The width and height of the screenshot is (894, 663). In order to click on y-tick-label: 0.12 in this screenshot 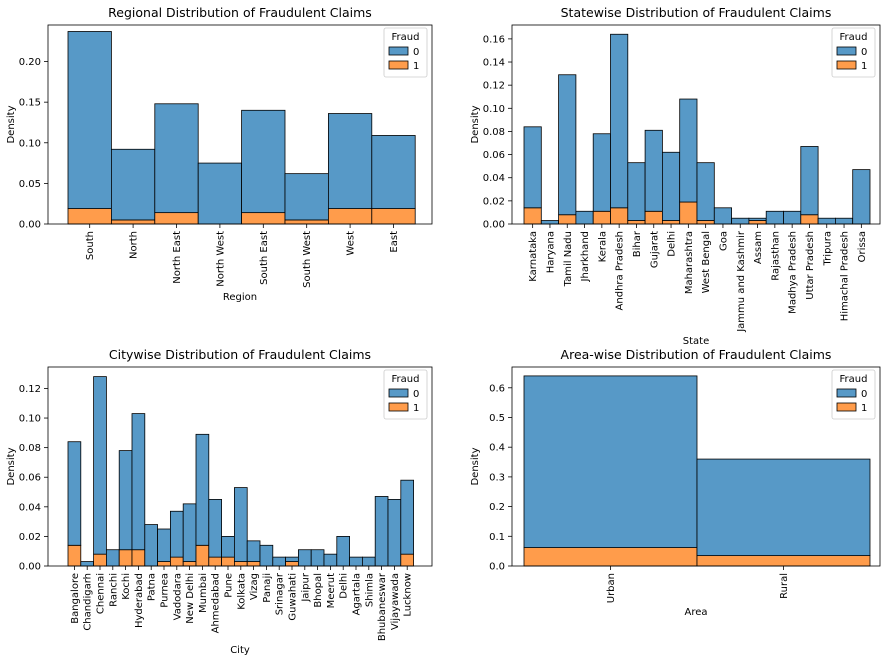, I will do `click(494, 86)`.